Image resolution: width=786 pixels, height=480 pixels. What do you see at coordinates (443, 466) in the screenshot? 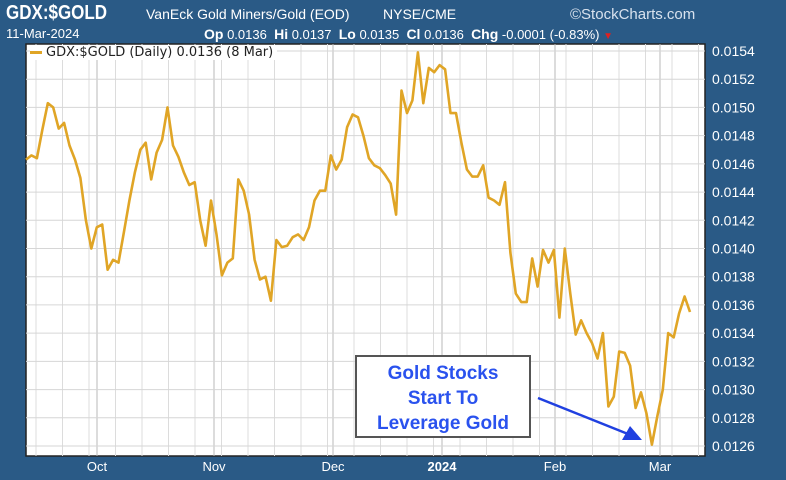
I see `x-tick-label: 2024` at bounding box center [443, 466].